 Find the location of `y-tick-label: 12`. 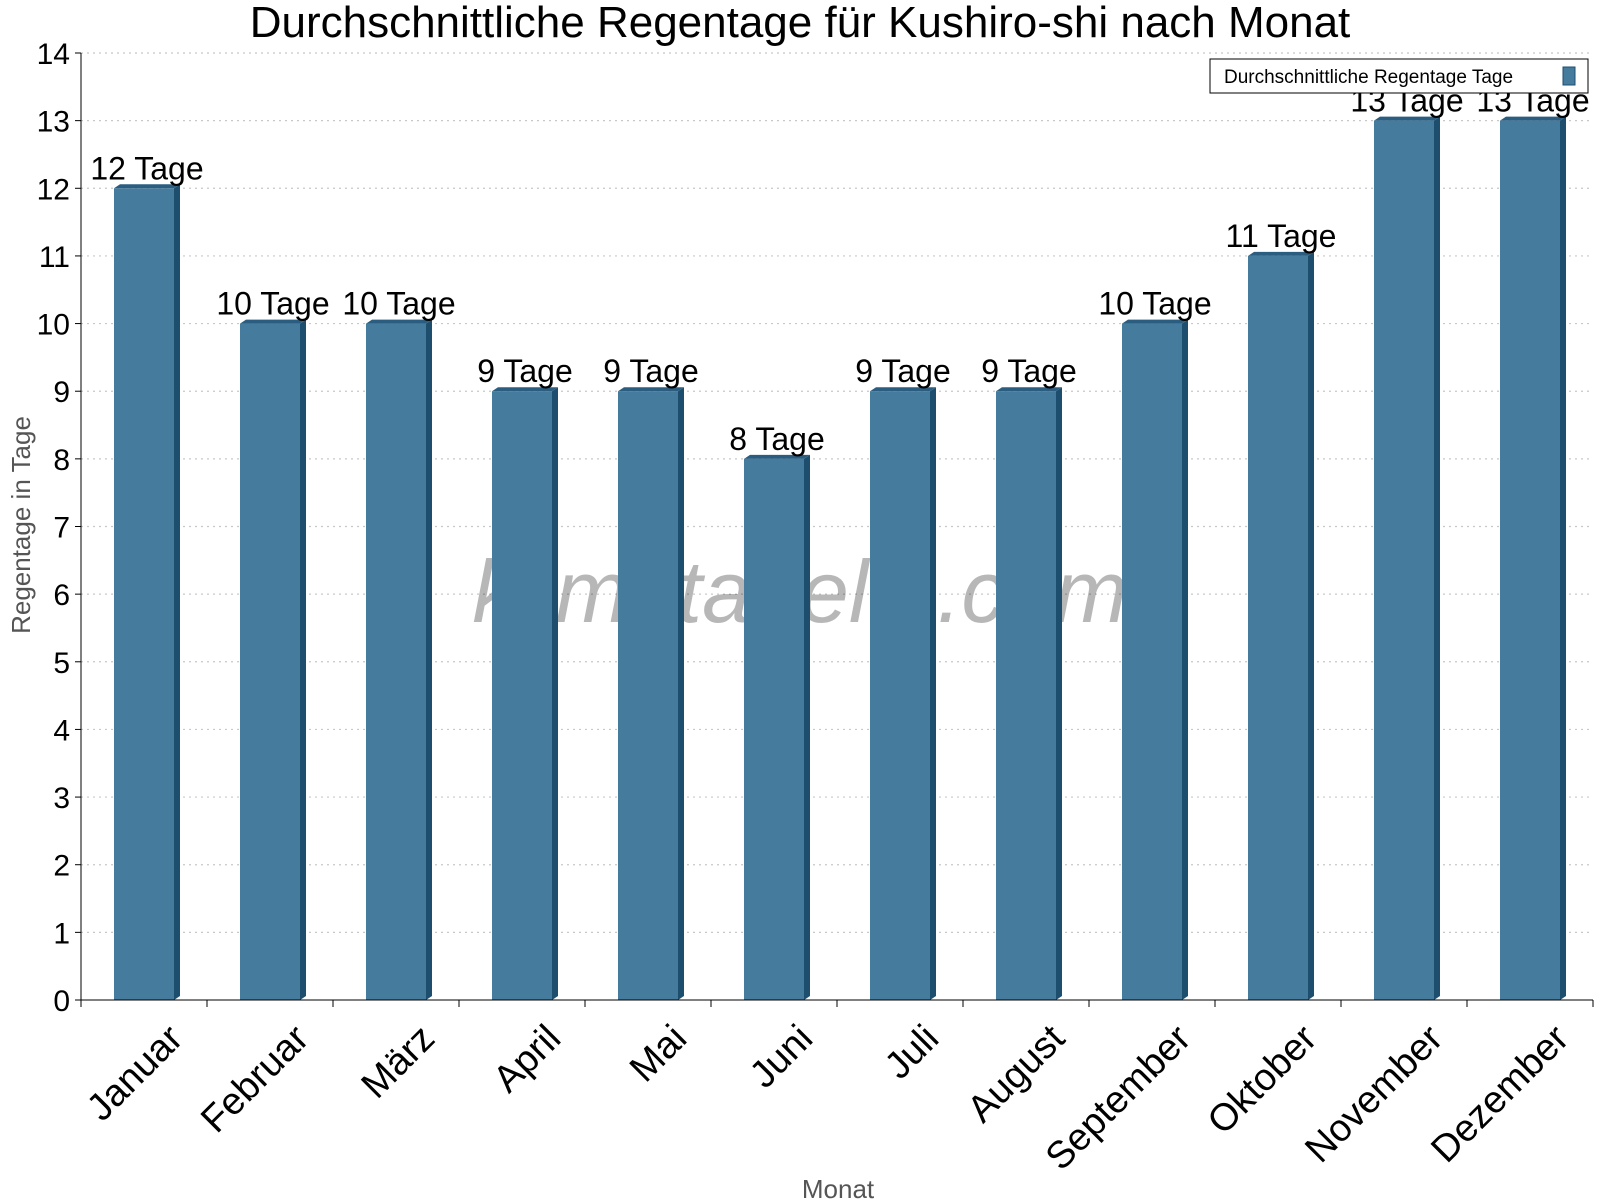

y-tick-label: 12 is located at coordinates (53, 189).